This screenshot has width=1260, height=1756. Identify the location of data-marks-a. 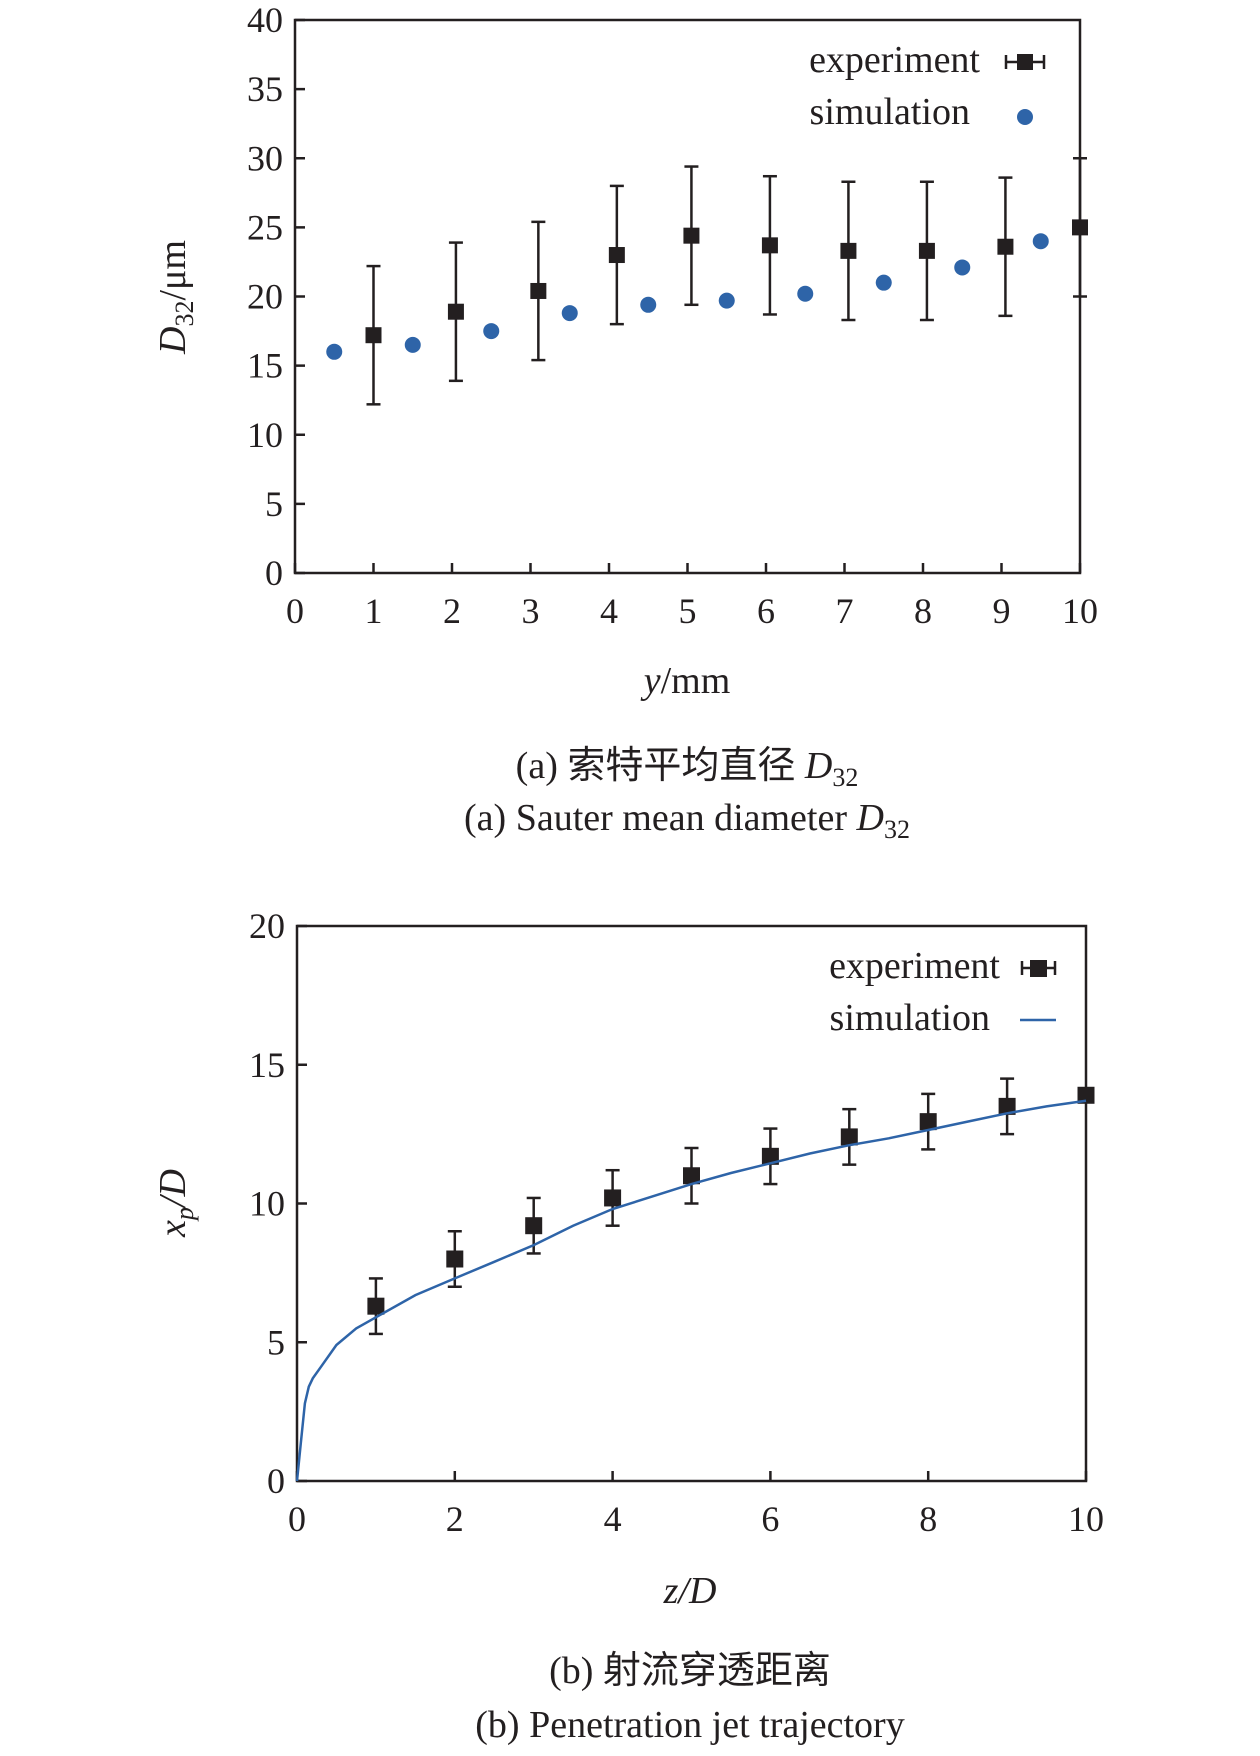
(707, 281).